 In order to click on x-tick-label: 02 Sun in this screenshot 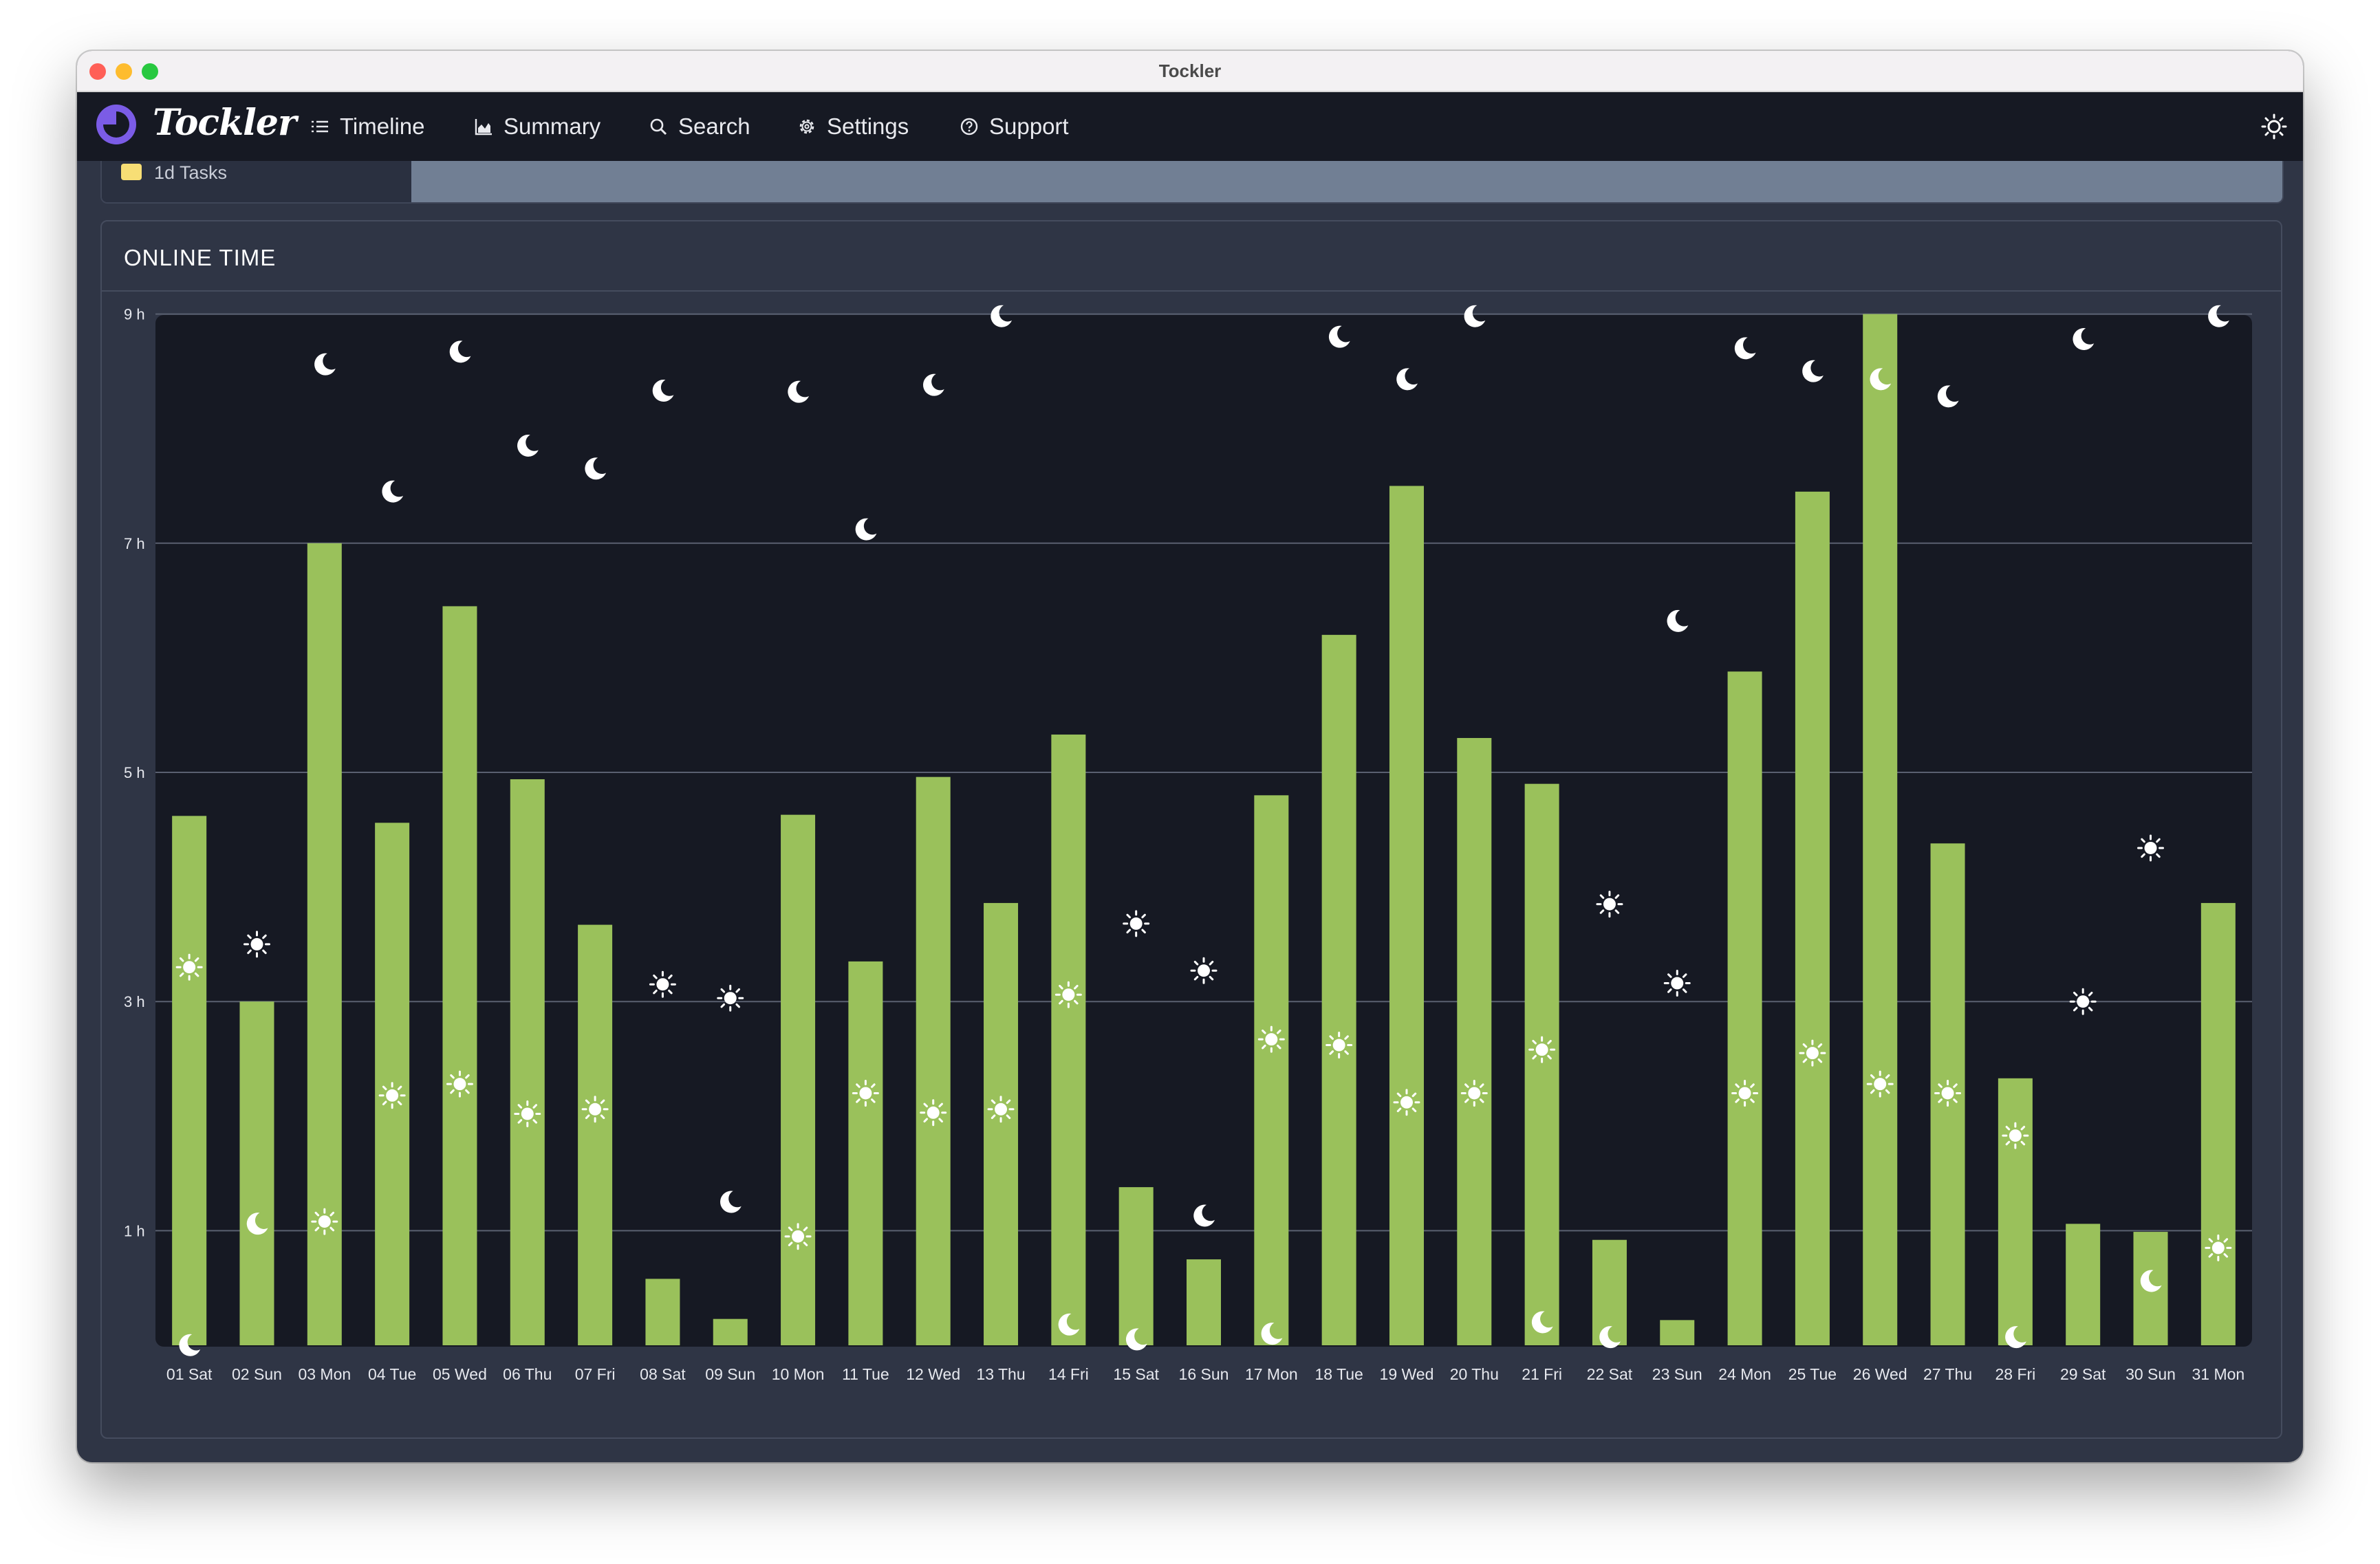, I will do `click(257, 1374)`.